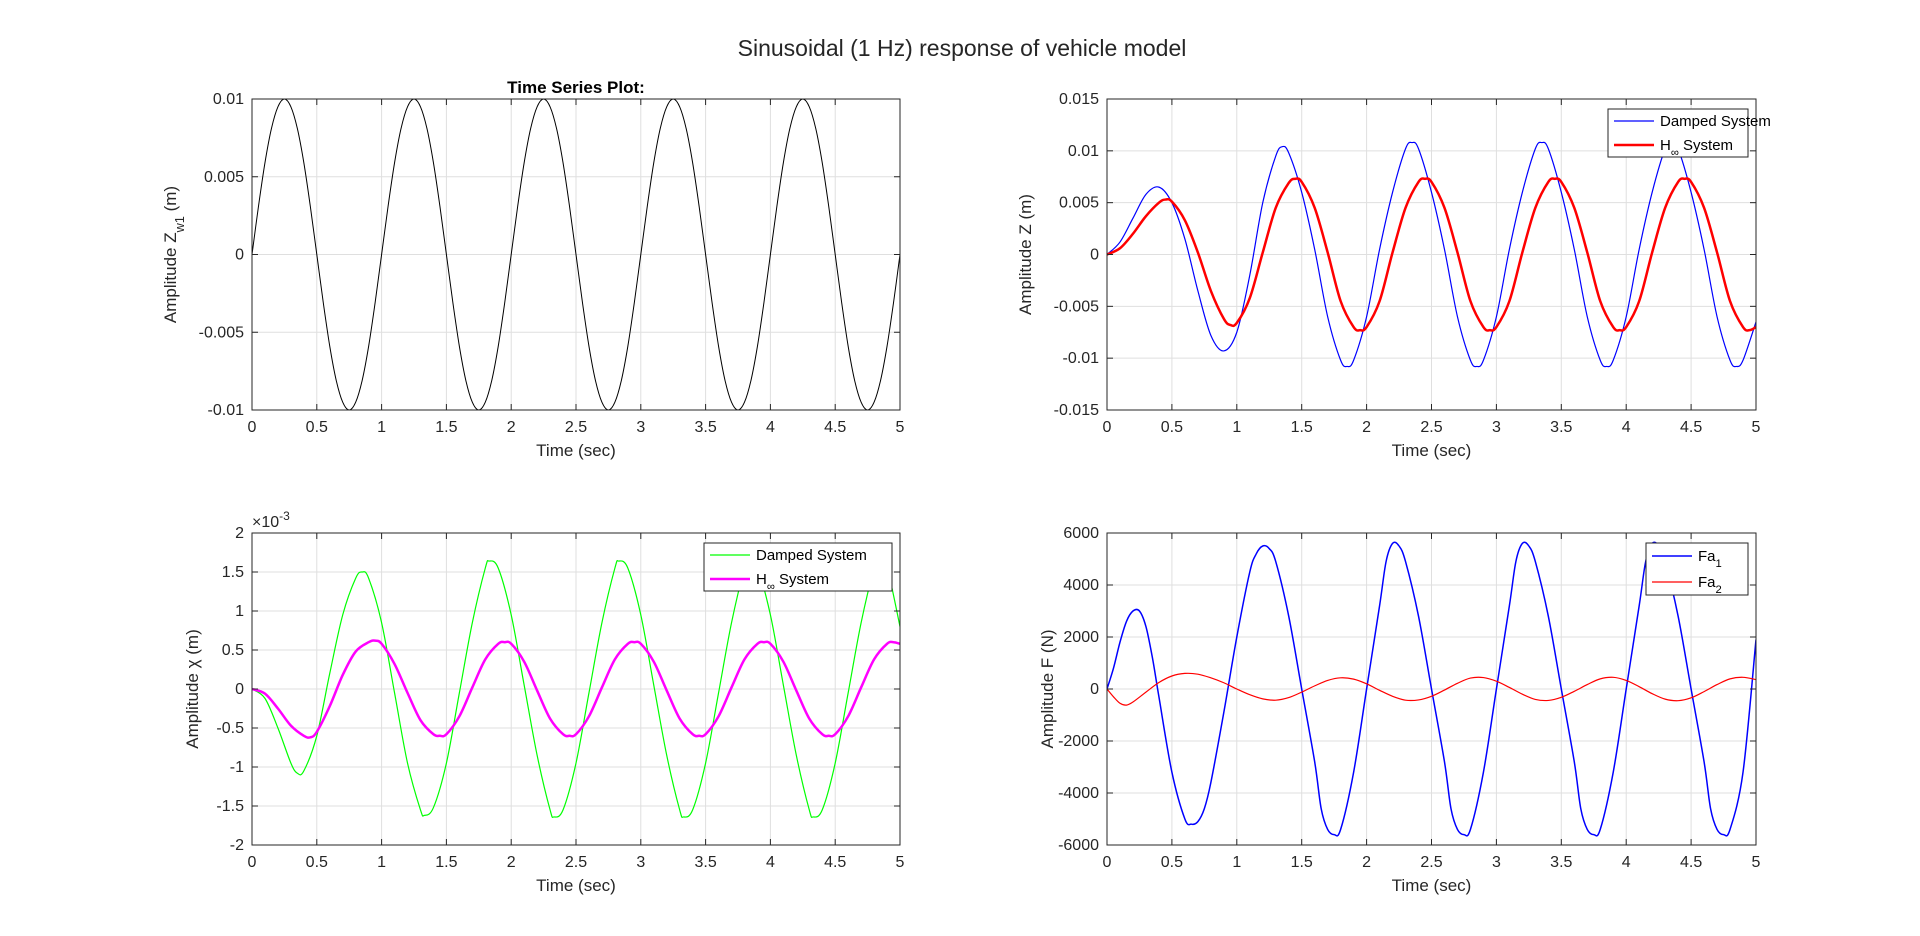  What do you see at coordinates (179, 224) in the screenshot?
I see `text-subscript: w1` at bounding box center [179, 224].